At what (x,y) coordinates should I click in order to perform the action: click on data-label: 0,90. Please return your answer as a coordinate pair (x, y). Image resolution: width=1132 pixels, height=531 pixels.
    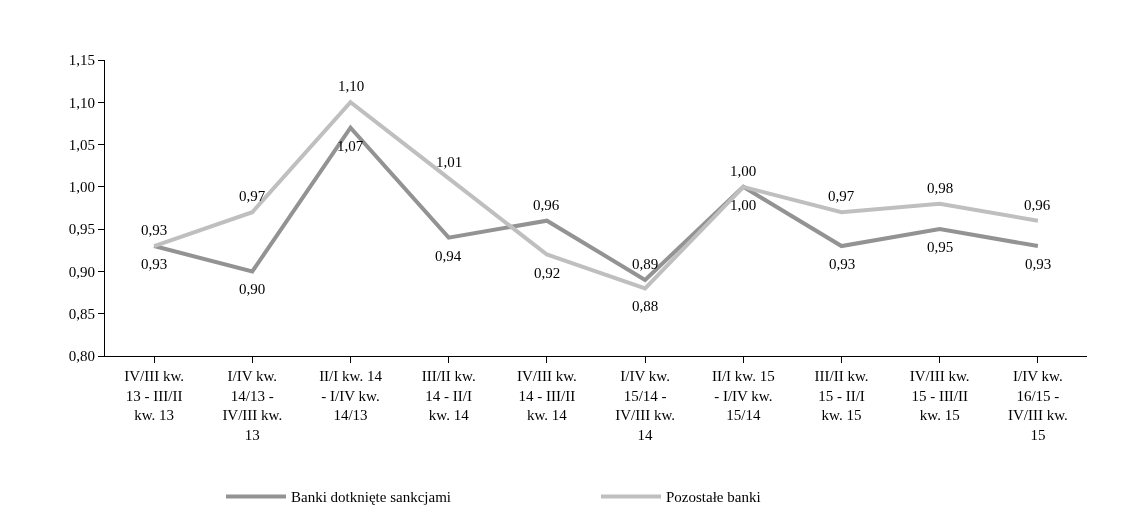
    Looking at the image, I should click on (252, 289).